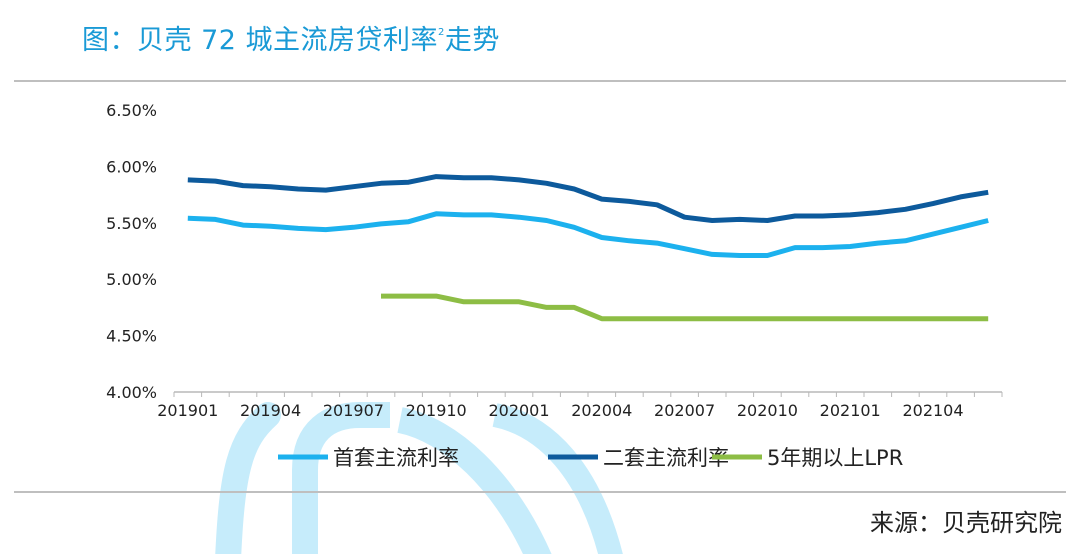 The height and width of the screenshot is (554, 1080). I want to click on x-tick-label: 202004, so click(601, 410).